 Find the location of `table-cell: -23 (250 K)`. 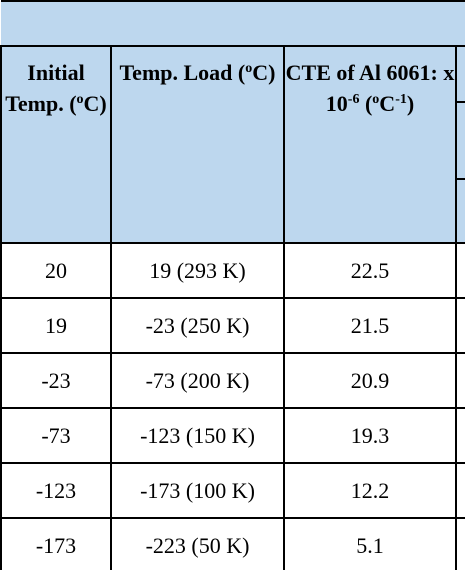

table-cell: -23 (250 K) is located at coordinates (197, 325).